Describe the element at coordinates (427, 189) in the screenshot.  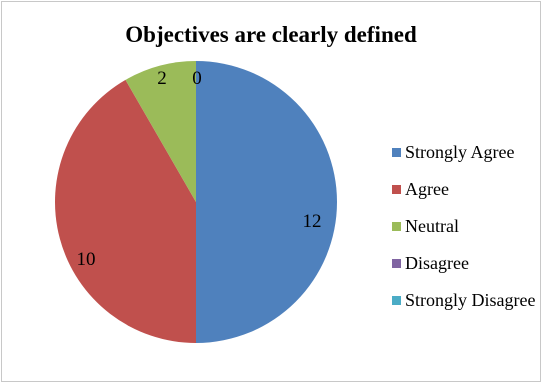
I see `legend-label: Agree` at that location.